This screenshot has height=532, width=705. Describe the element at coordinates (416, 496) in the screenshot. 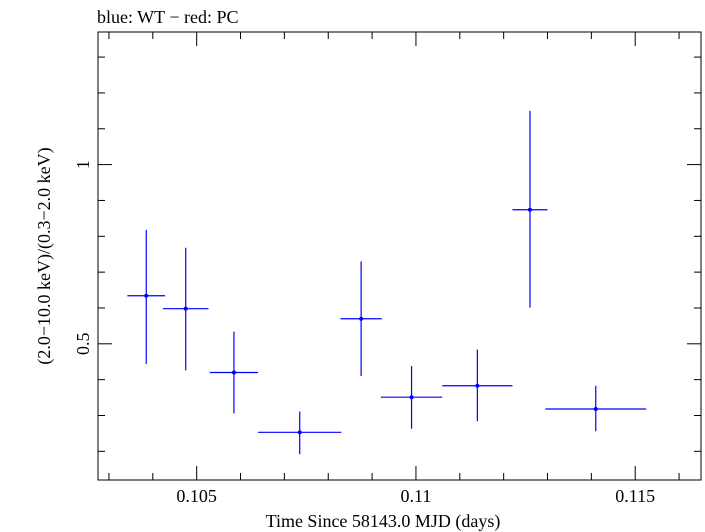

I see `x-tick-label: 0.11` at that location.